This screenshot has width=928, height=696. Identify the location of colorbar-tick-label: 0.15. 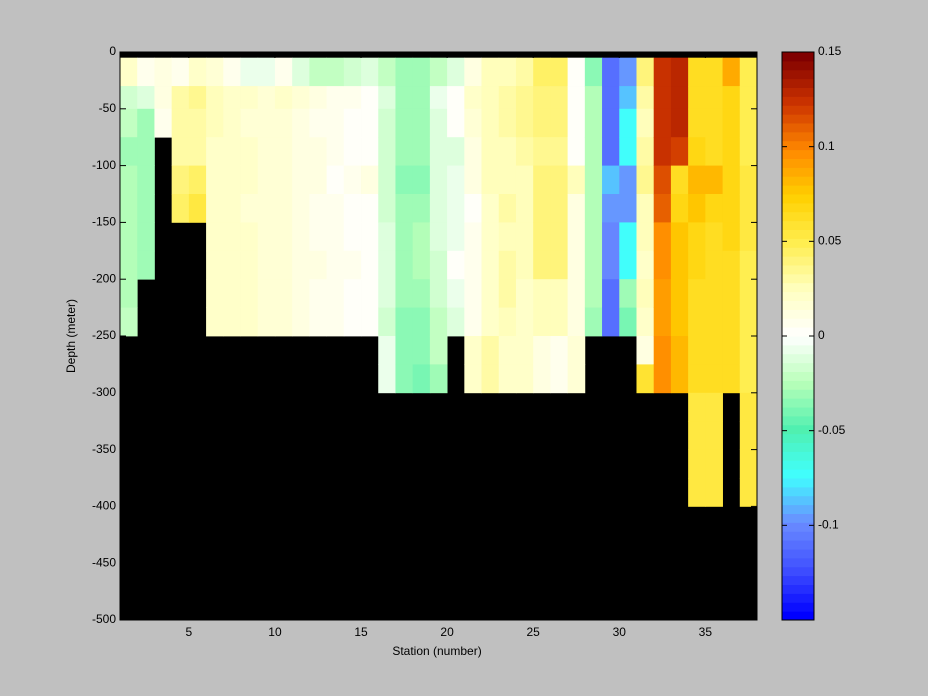
(830, 51).